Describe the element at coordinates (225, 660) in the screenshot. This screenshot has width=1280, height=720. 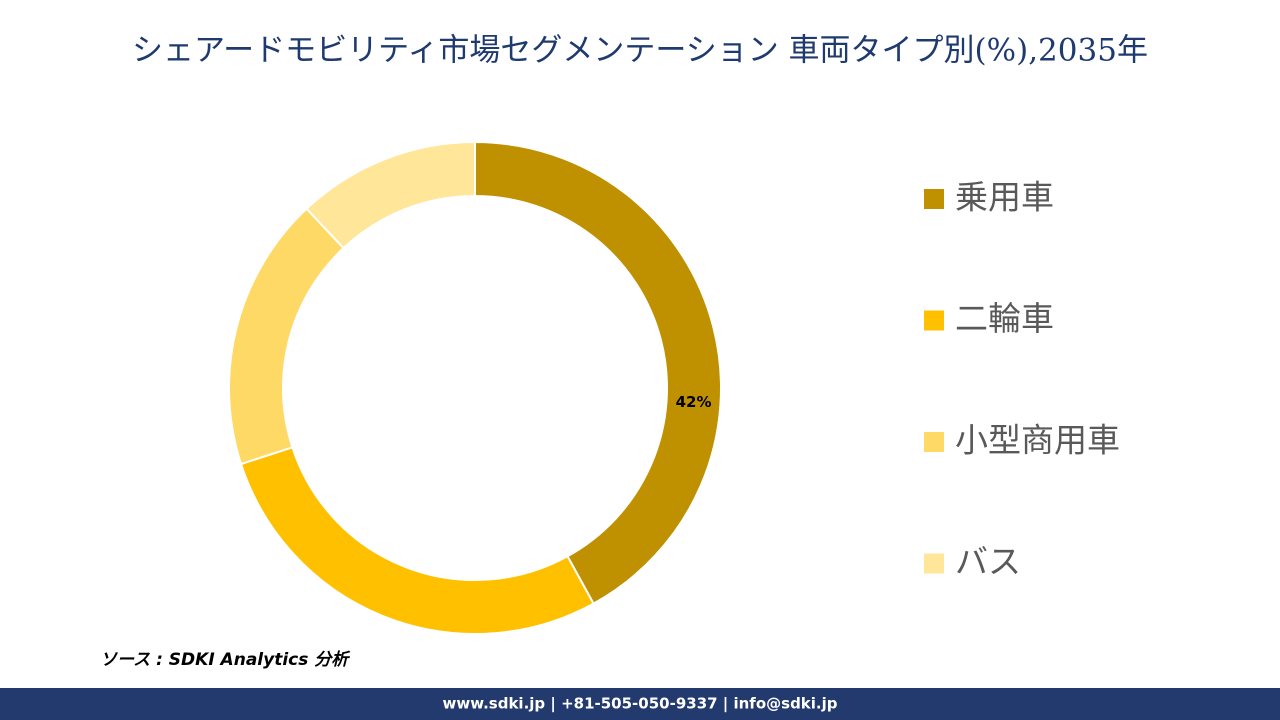
I see `source: ソース : SDKI Analytics 分析` at that location.